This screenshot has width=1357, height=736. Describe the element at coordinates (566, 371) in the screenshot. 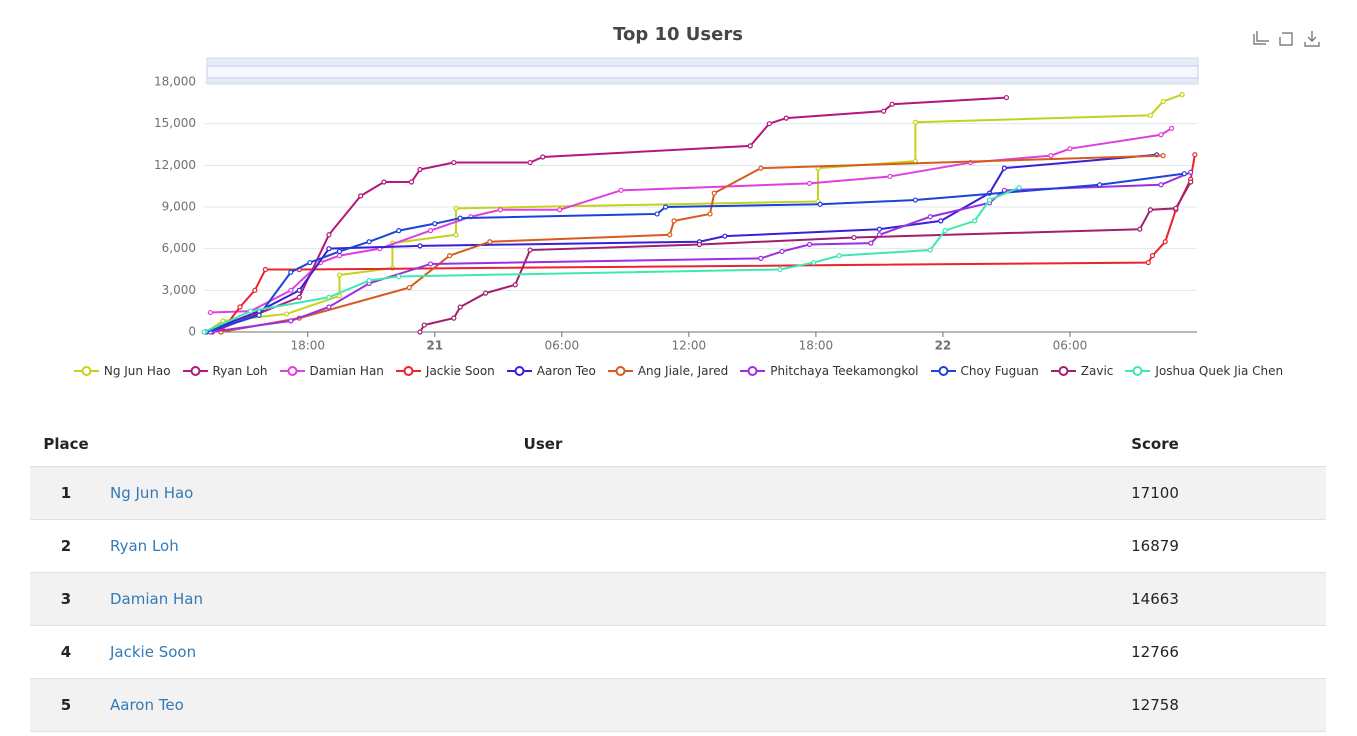

I see `legend-label: Aaron Teo` at that location.